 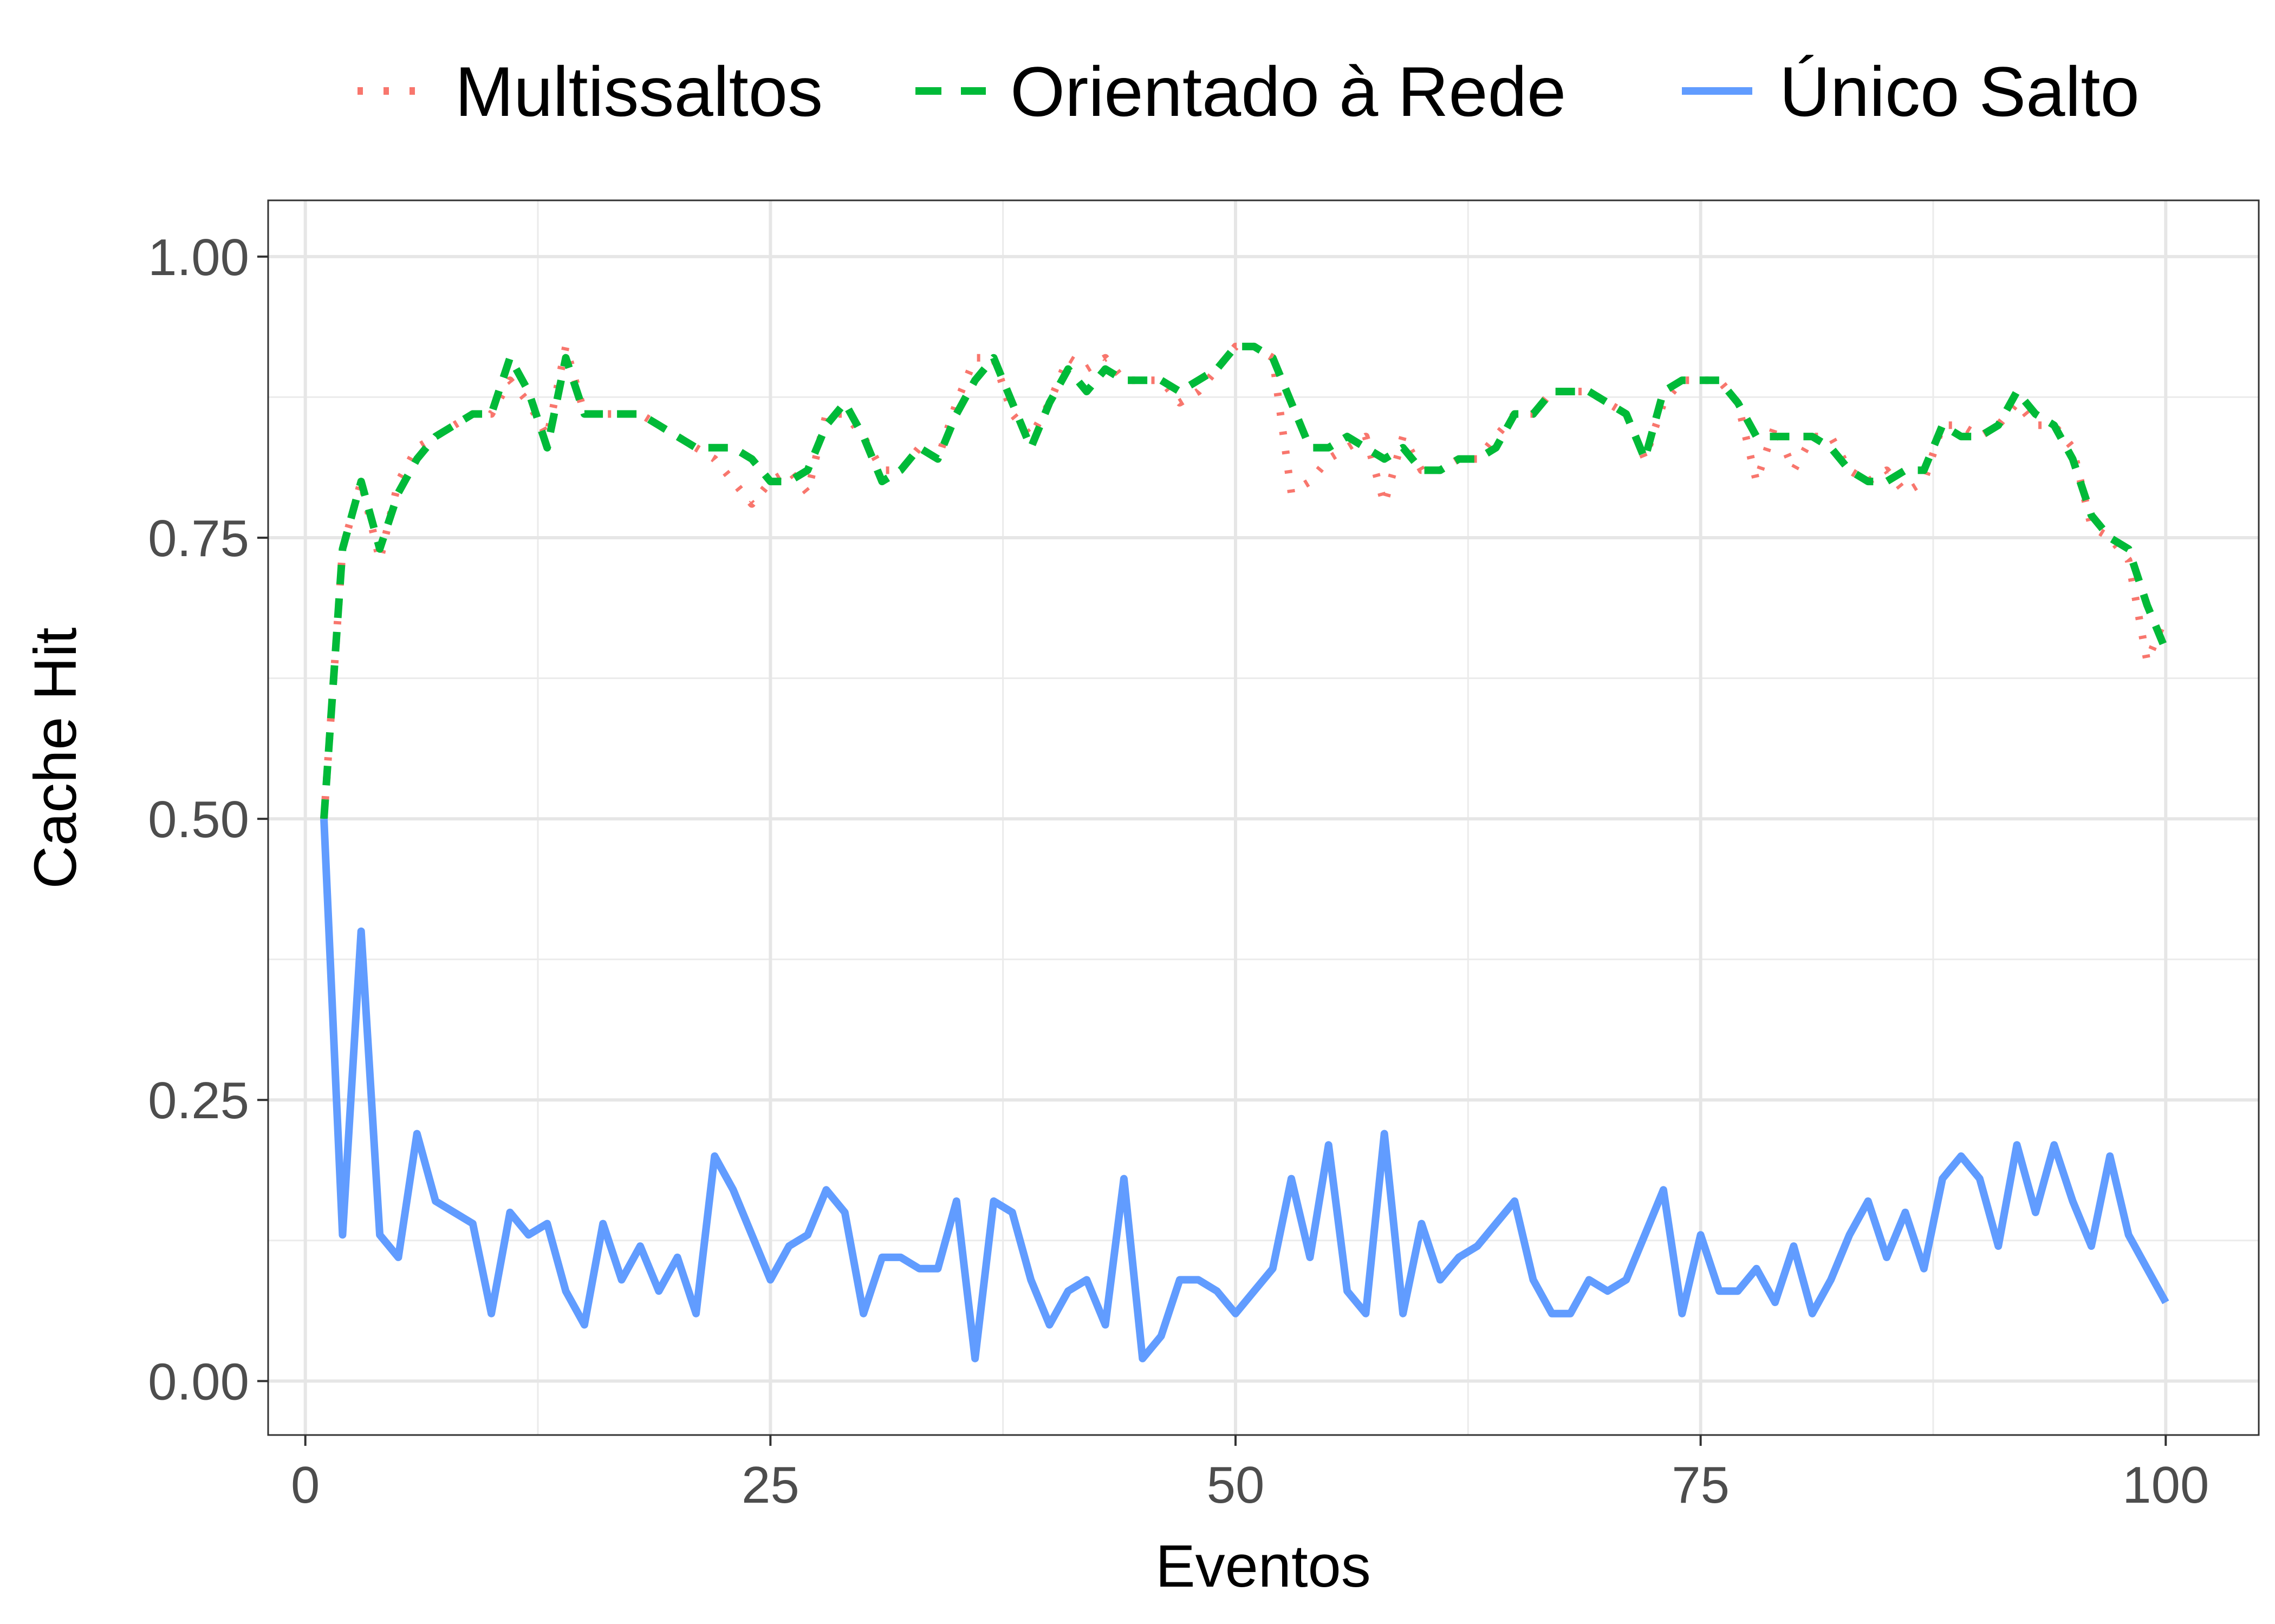 I want to click on y-tick-label: 0.00, so click(x=198, y=1382).